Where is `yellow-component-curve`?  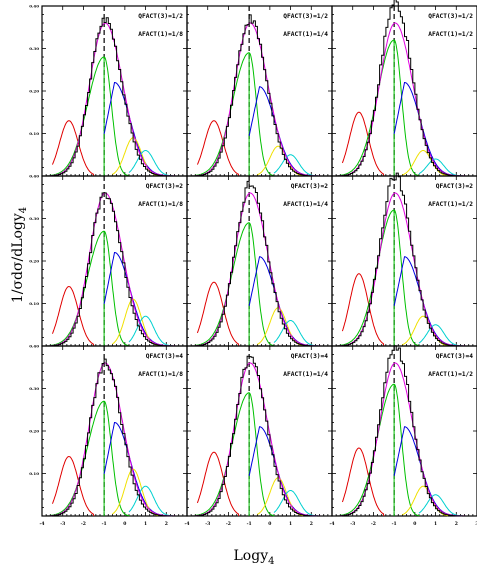
yellow-component-curve is located at coordinates (425, 163).